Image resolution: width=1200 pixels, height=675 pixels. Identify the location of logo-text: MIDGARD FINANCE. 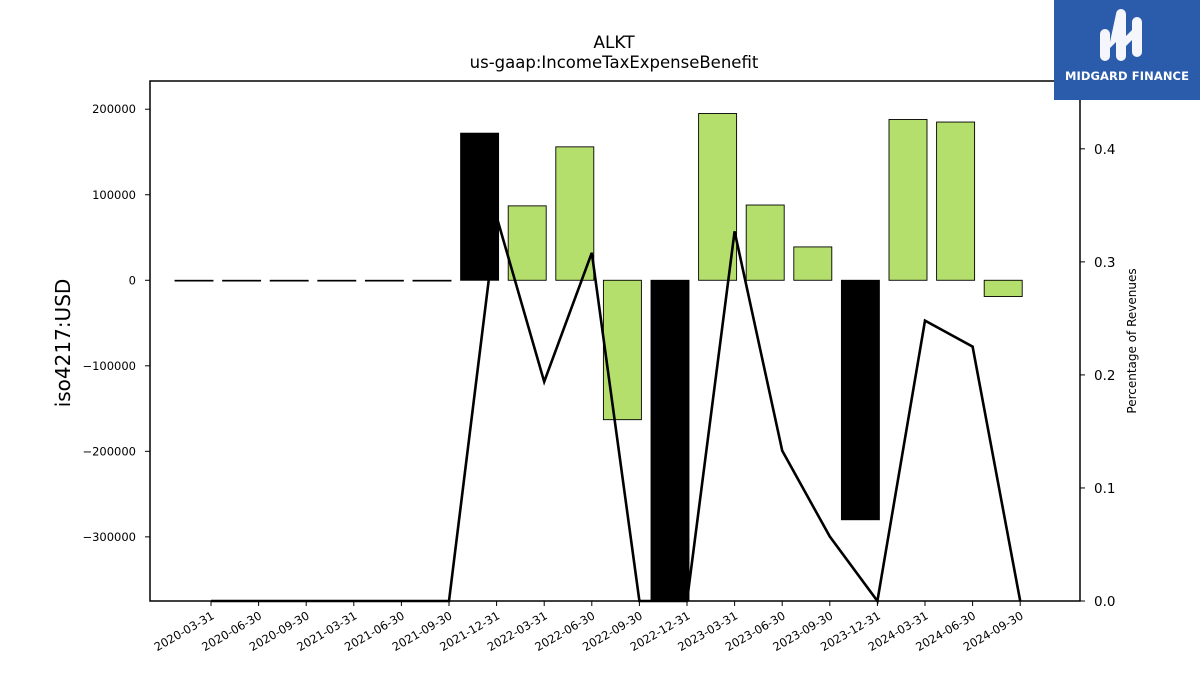
(1127, 76).